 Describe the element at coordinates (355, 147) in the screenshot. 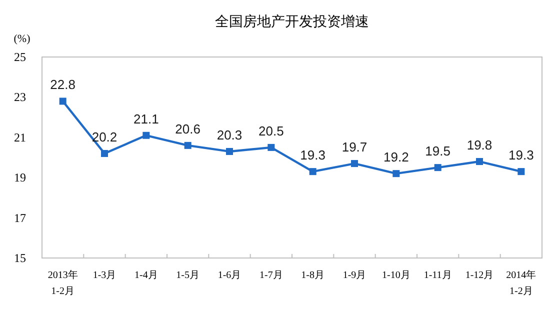

I see `data-label: 19.7` at that location.